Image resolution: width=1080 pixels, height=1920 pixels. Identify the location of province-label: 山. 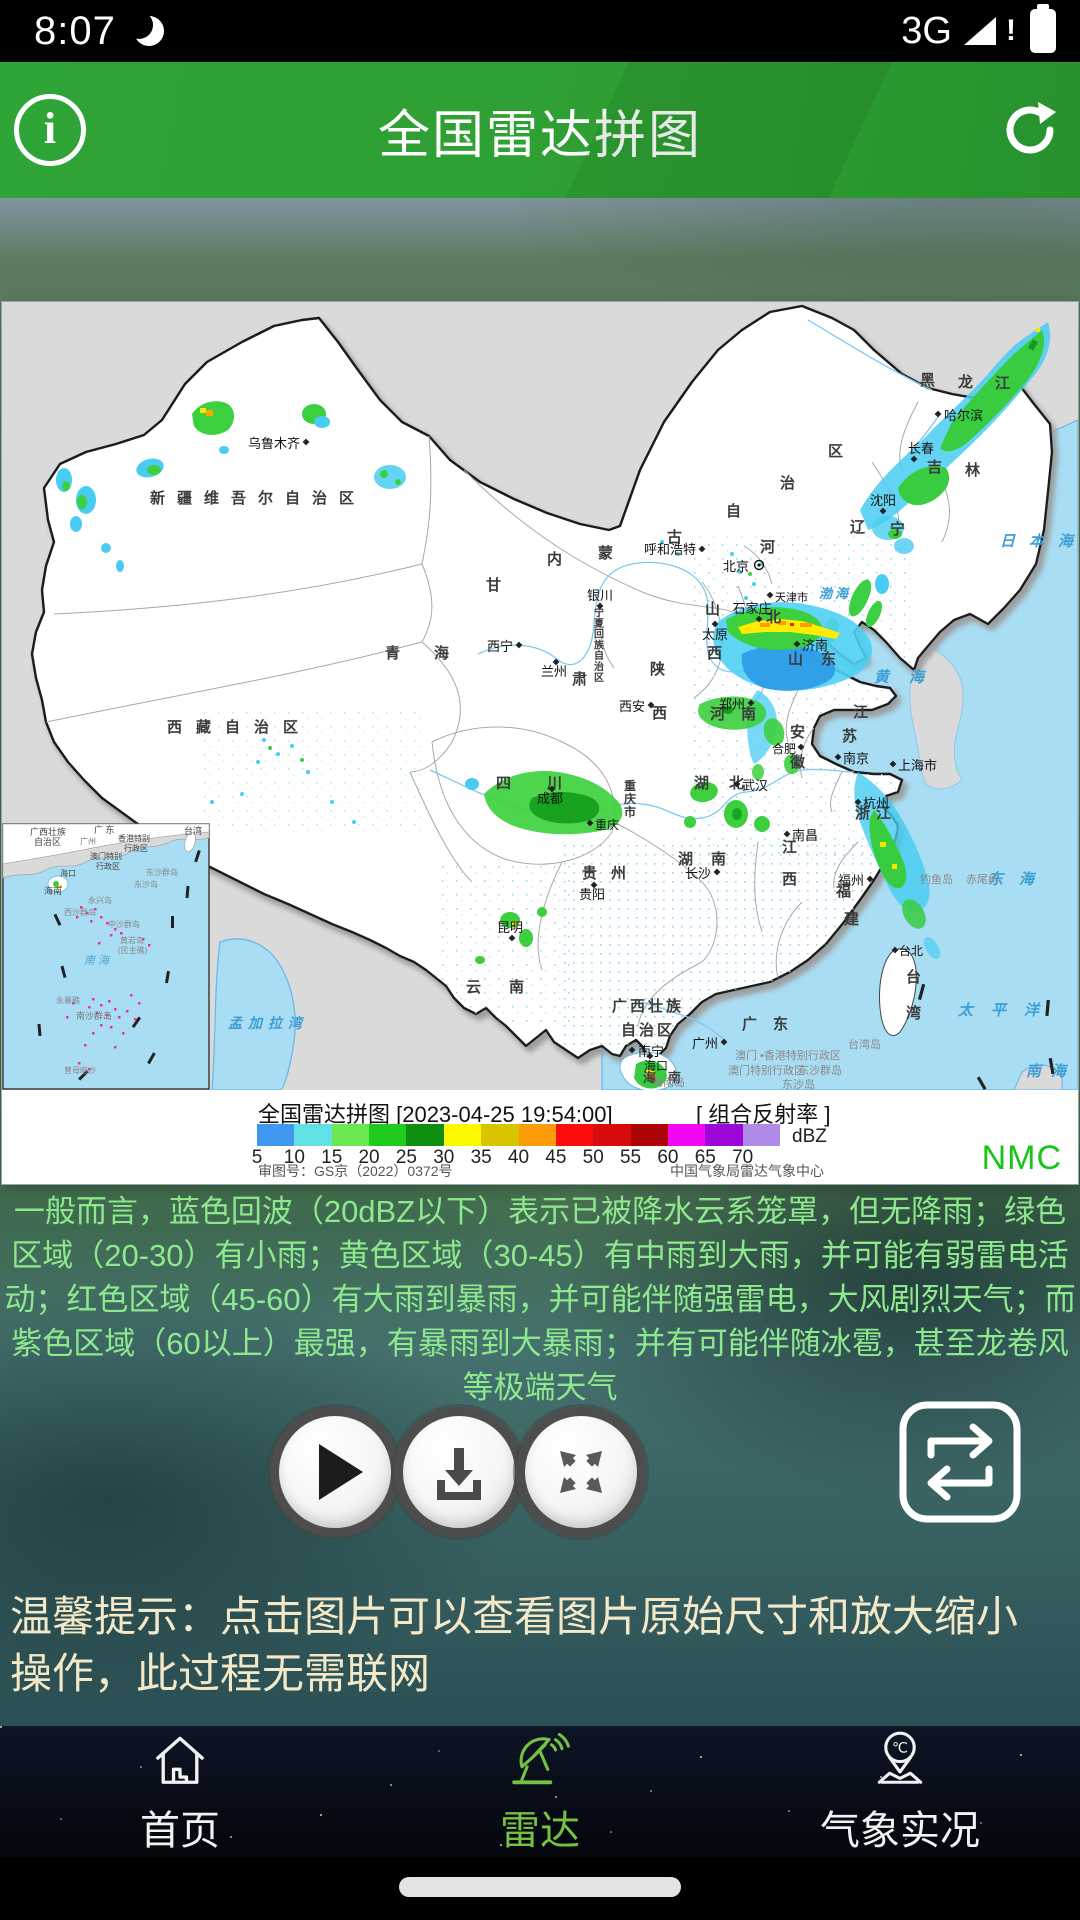
(712, 609).